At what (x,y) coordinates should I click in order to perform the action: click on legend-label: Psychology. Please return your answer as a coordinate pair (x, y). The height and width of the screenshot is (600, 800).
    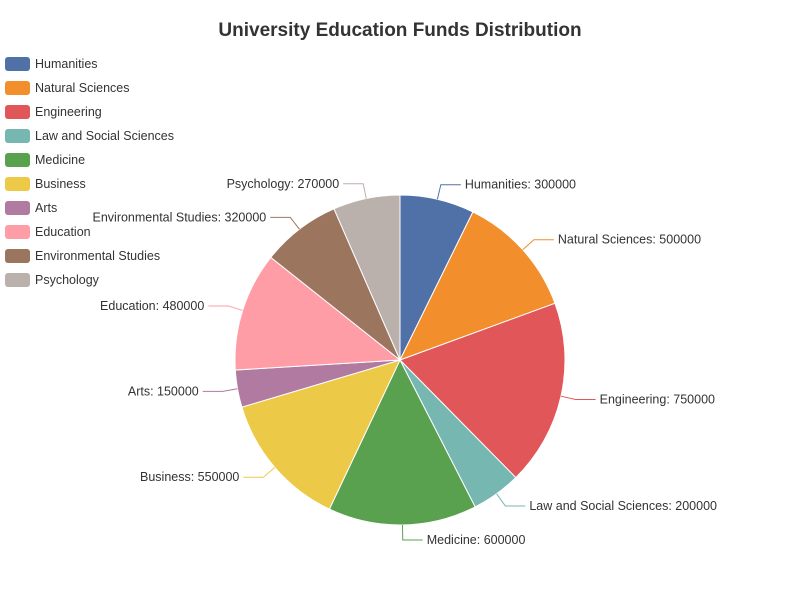
    Looking at the image, I should click on (67, 280).